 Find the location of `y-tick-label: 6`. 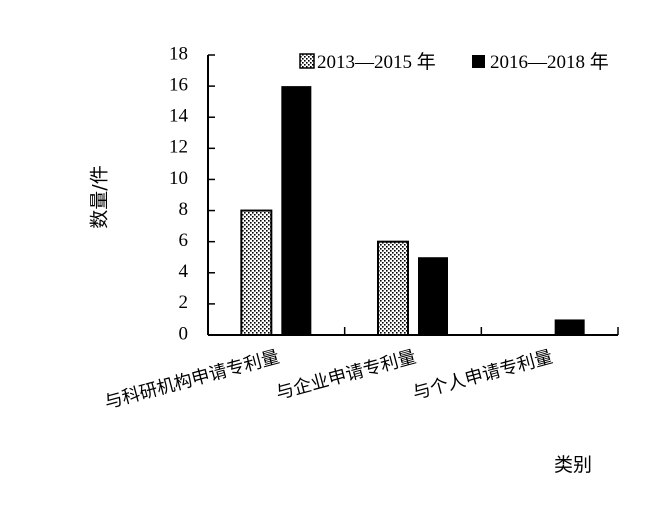

y-tick-label: 6 is located at coordinates (184, 240).